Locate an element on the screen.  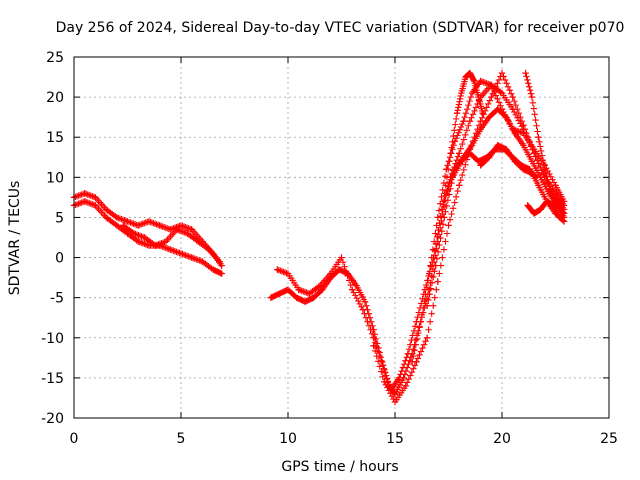
x-tick-label: 5 is located at coordinates (181, 439).